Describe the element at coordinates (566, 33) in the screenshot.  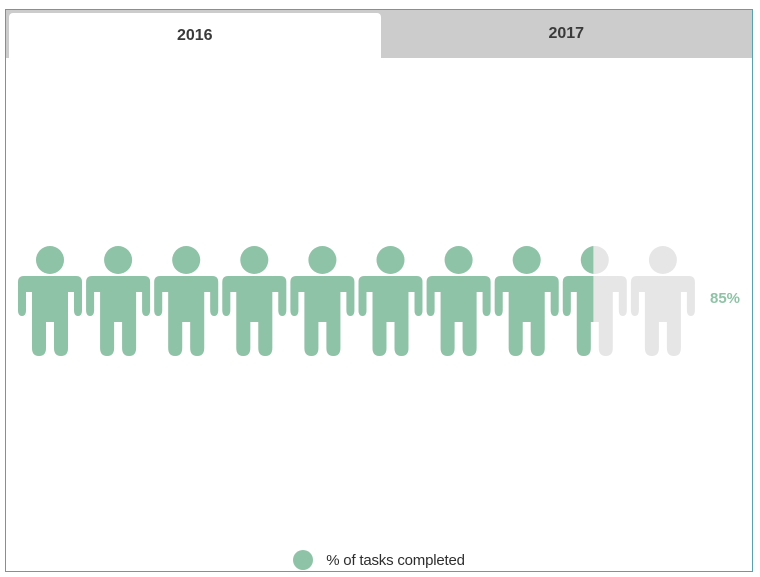
I see `tab-2017: 2017` at that location.